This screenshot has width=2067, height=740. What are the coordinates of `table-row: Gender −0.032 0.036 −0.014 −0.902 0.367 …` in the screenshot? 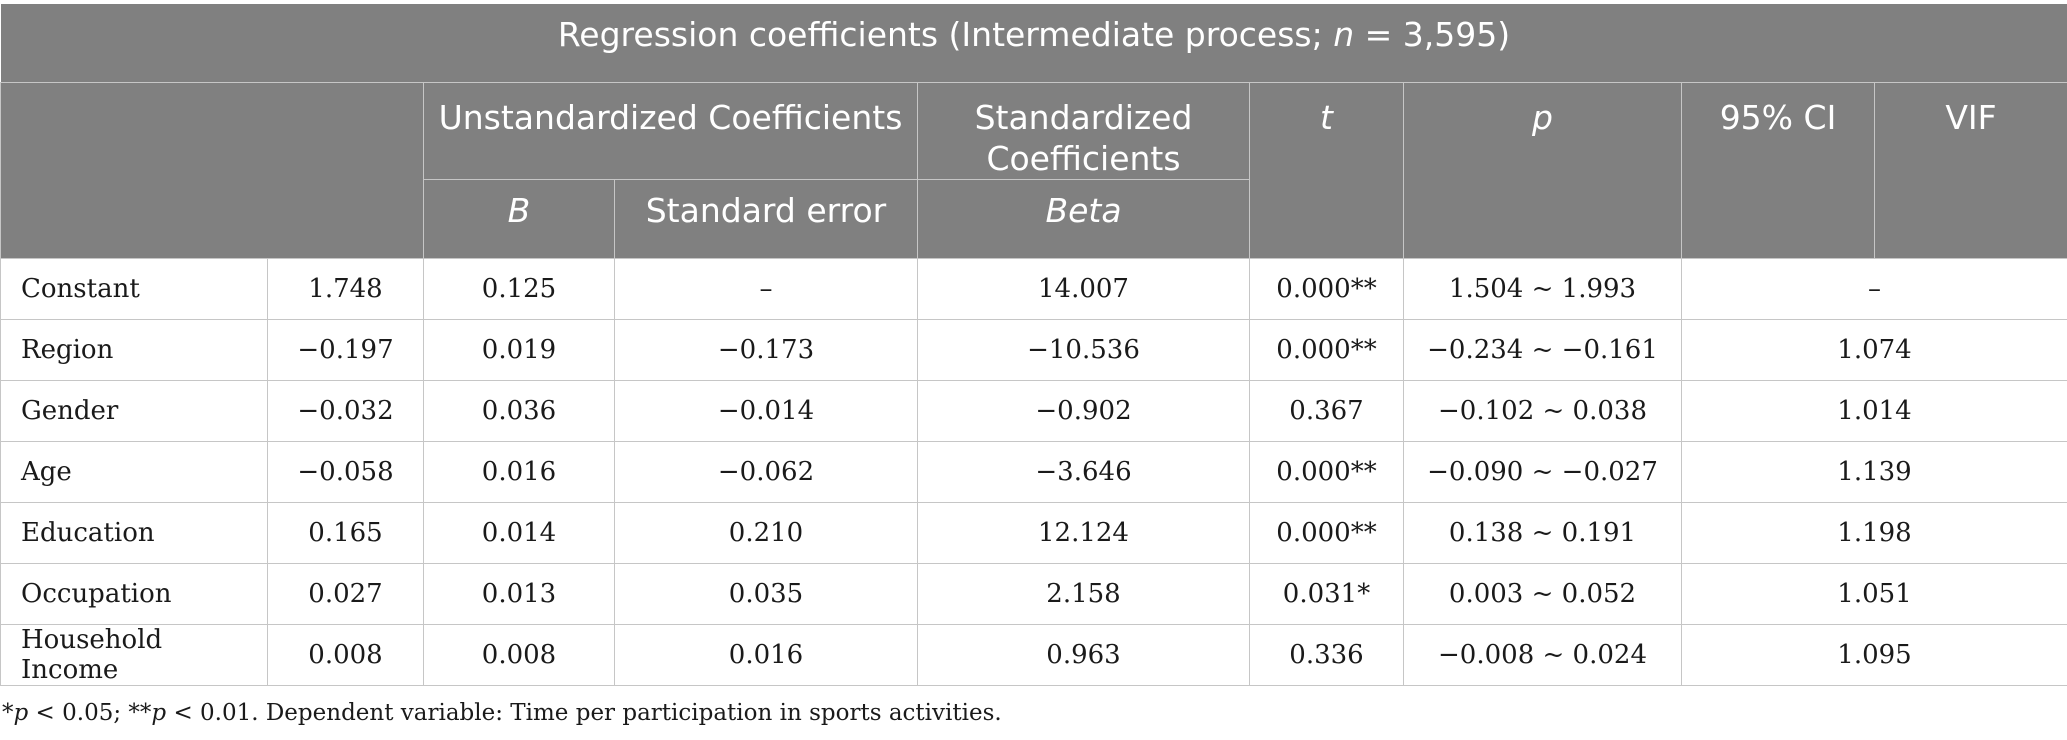 It's located at (1033, 411).